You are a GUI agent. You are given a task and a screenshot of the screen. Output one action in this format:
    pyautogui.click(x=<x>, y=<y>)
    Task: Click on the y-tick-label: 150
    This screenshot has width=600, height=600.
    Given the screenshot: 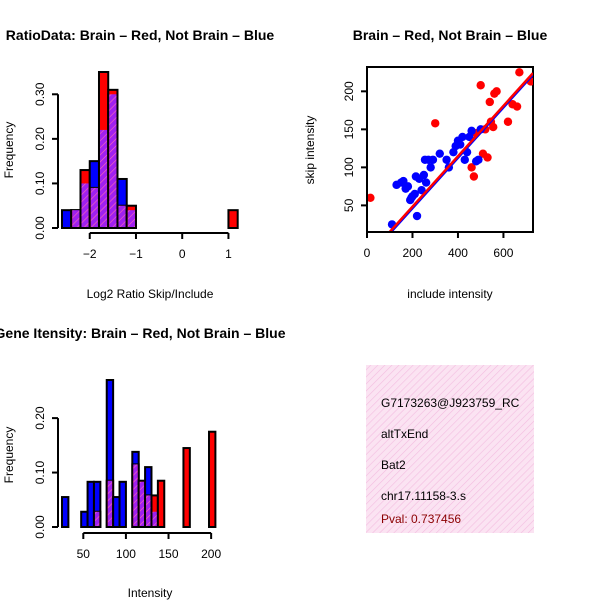 What is the action you would take?
    pyautogui.click(x=349, y=129)
    